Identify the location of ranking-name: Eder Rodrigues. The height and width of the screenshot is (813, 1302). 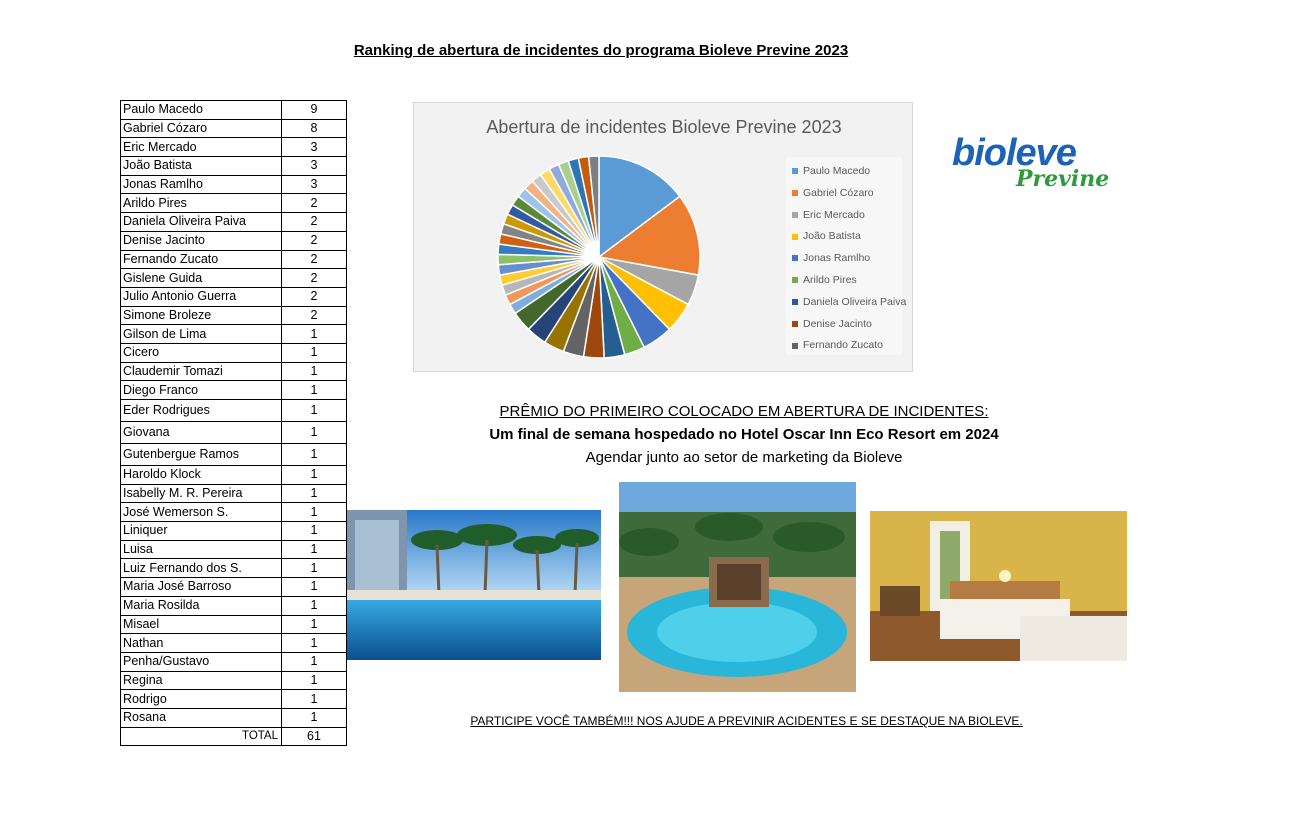
(201, 410).